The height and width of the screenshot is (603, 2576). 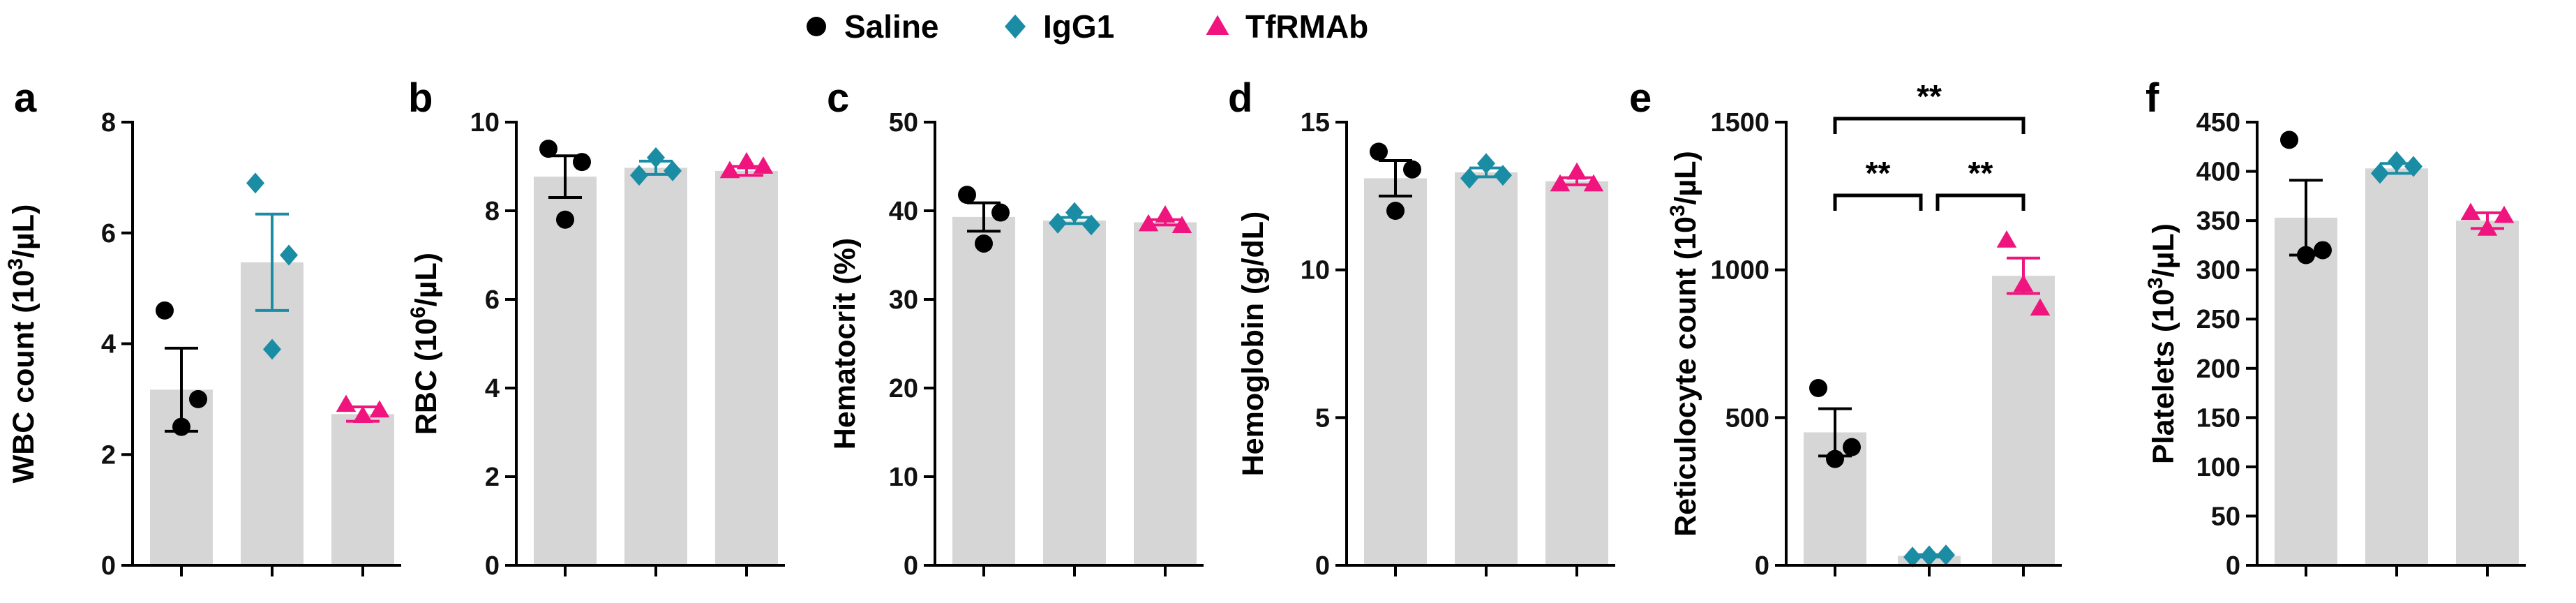 I want to click on y-tick-label: 20, so click(x=903, y=388).